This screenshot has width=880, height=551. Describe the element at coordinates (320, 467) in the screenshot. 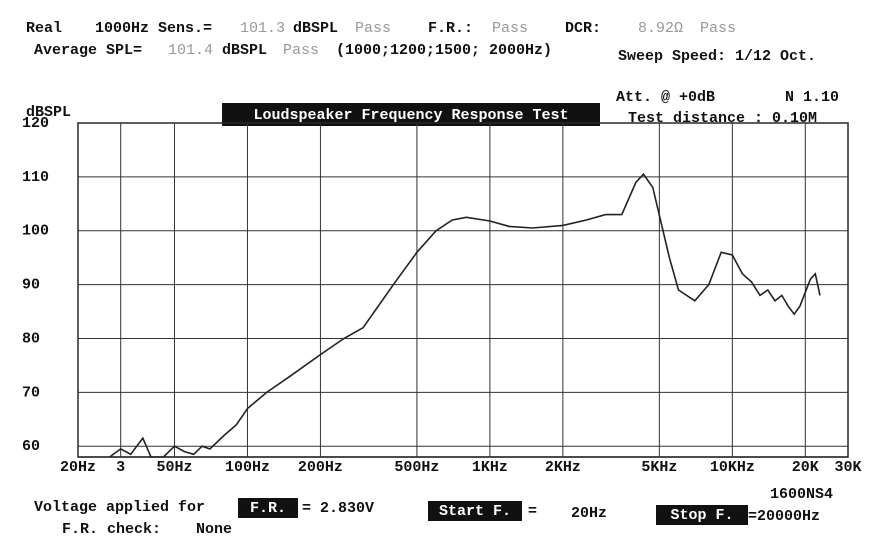

I see `x-tick-label: 200Hz` at that location.